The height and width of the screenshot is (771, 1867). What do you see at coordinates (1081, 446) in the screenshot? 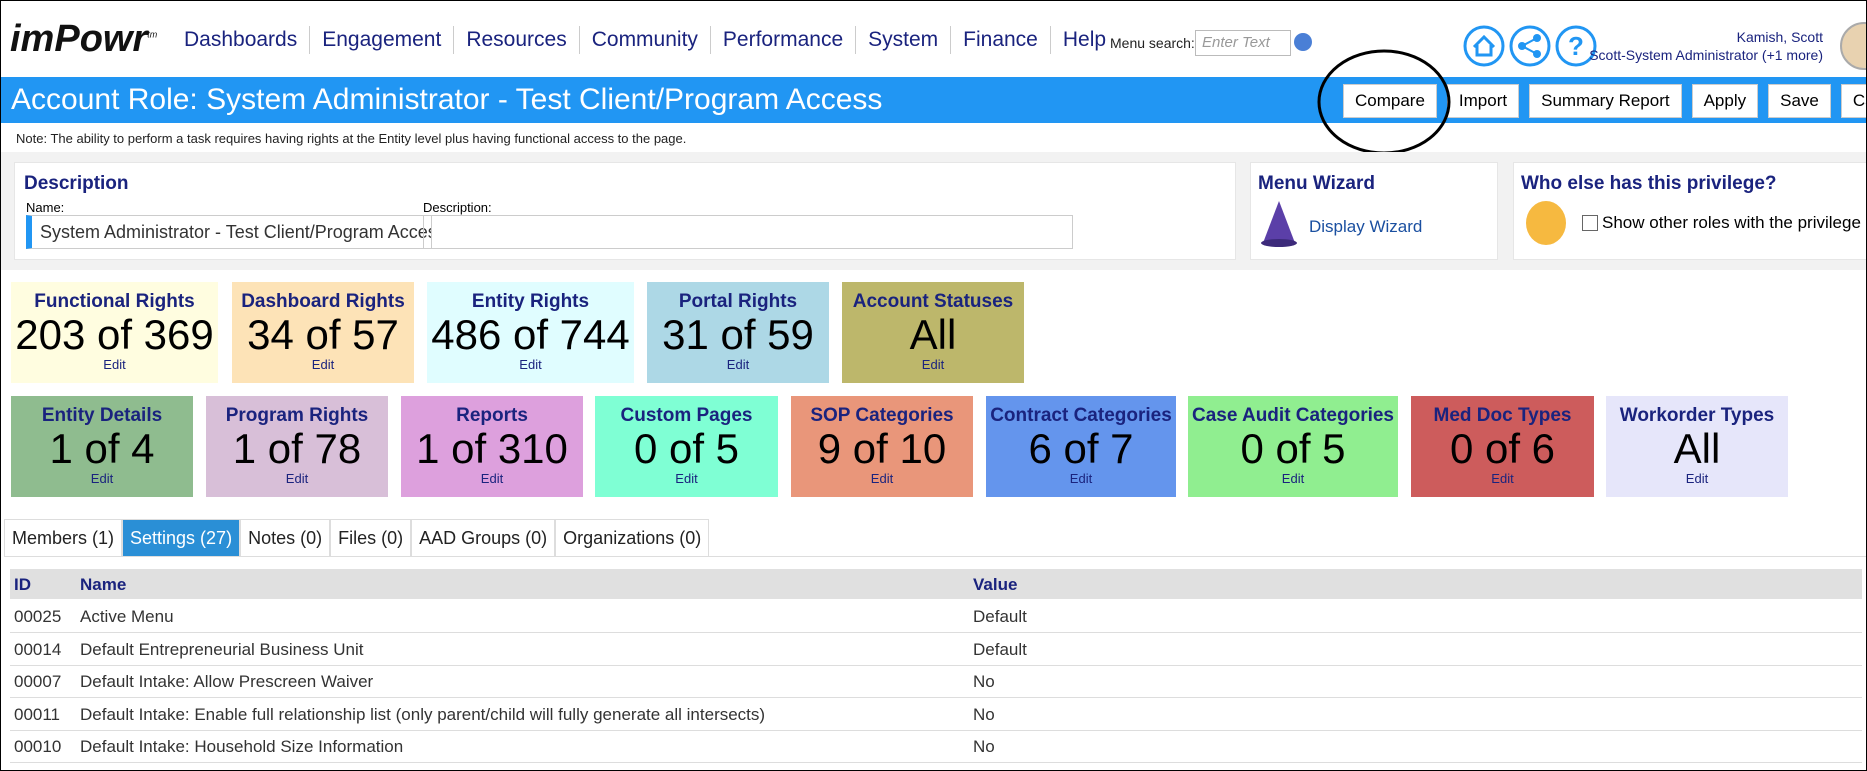
I see `summary-tile: Contract Categories 6 of 7 Edit` at bounding box center [1081, 446].